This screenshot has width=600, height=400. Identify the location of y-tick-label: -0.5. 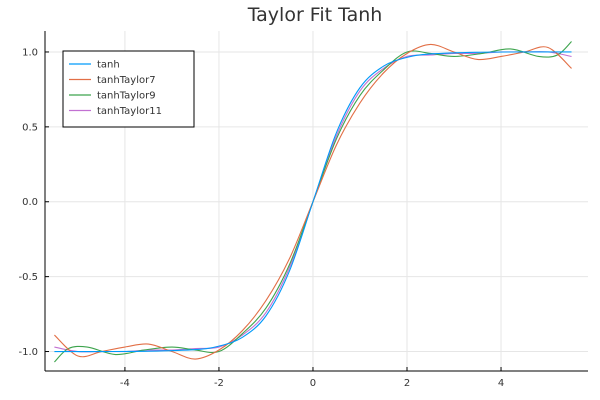
(28, 277).